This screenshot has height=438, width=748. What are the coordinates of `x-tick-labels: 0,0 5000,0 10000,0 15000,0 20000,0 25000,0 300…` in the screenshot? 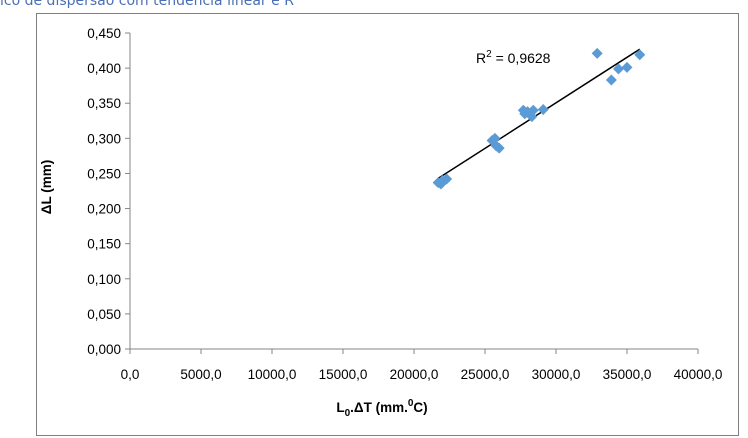 It's located at (422, 374).